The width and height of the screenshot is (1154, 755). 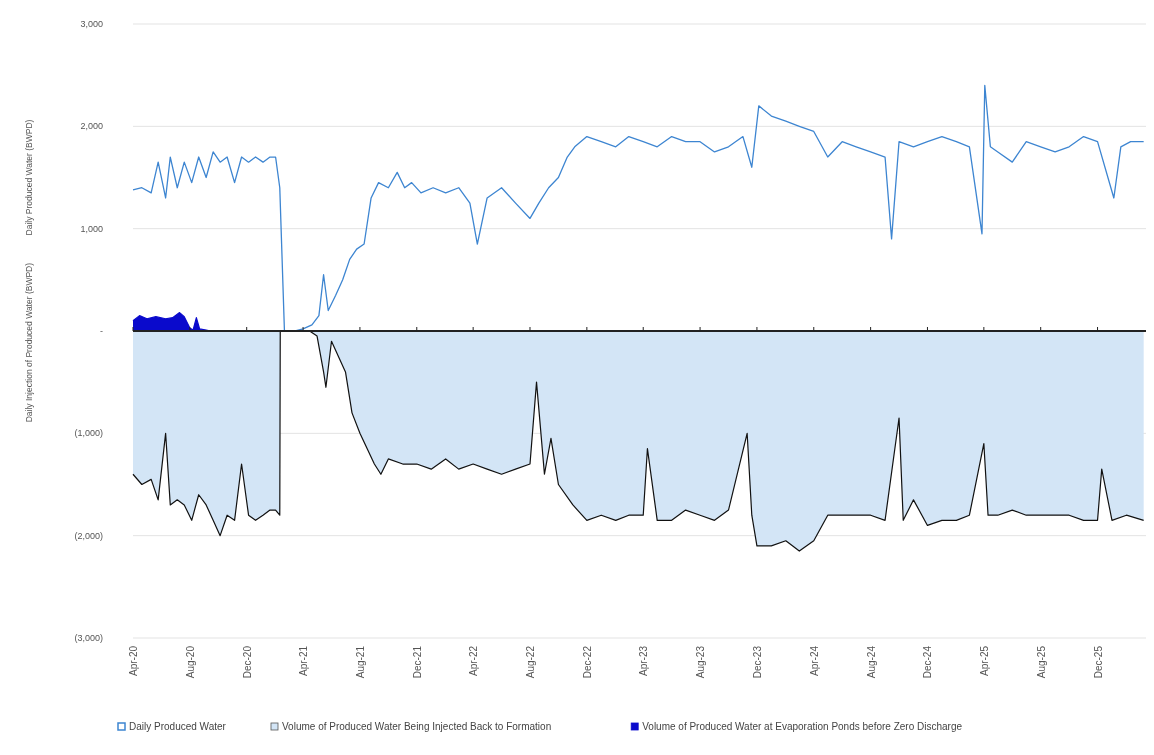 I want to click on y-tick-label: (1,000), so click(x=88, y=433).